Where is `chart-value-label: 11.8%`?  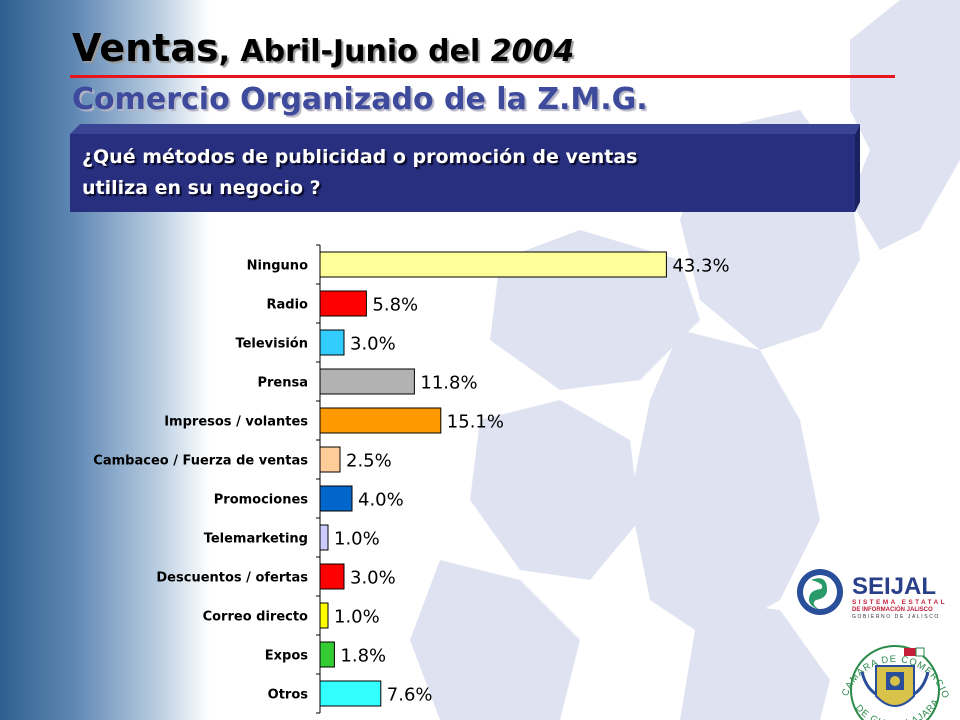 chart-value-label: 11.8% is located at coordinates (448, 383).